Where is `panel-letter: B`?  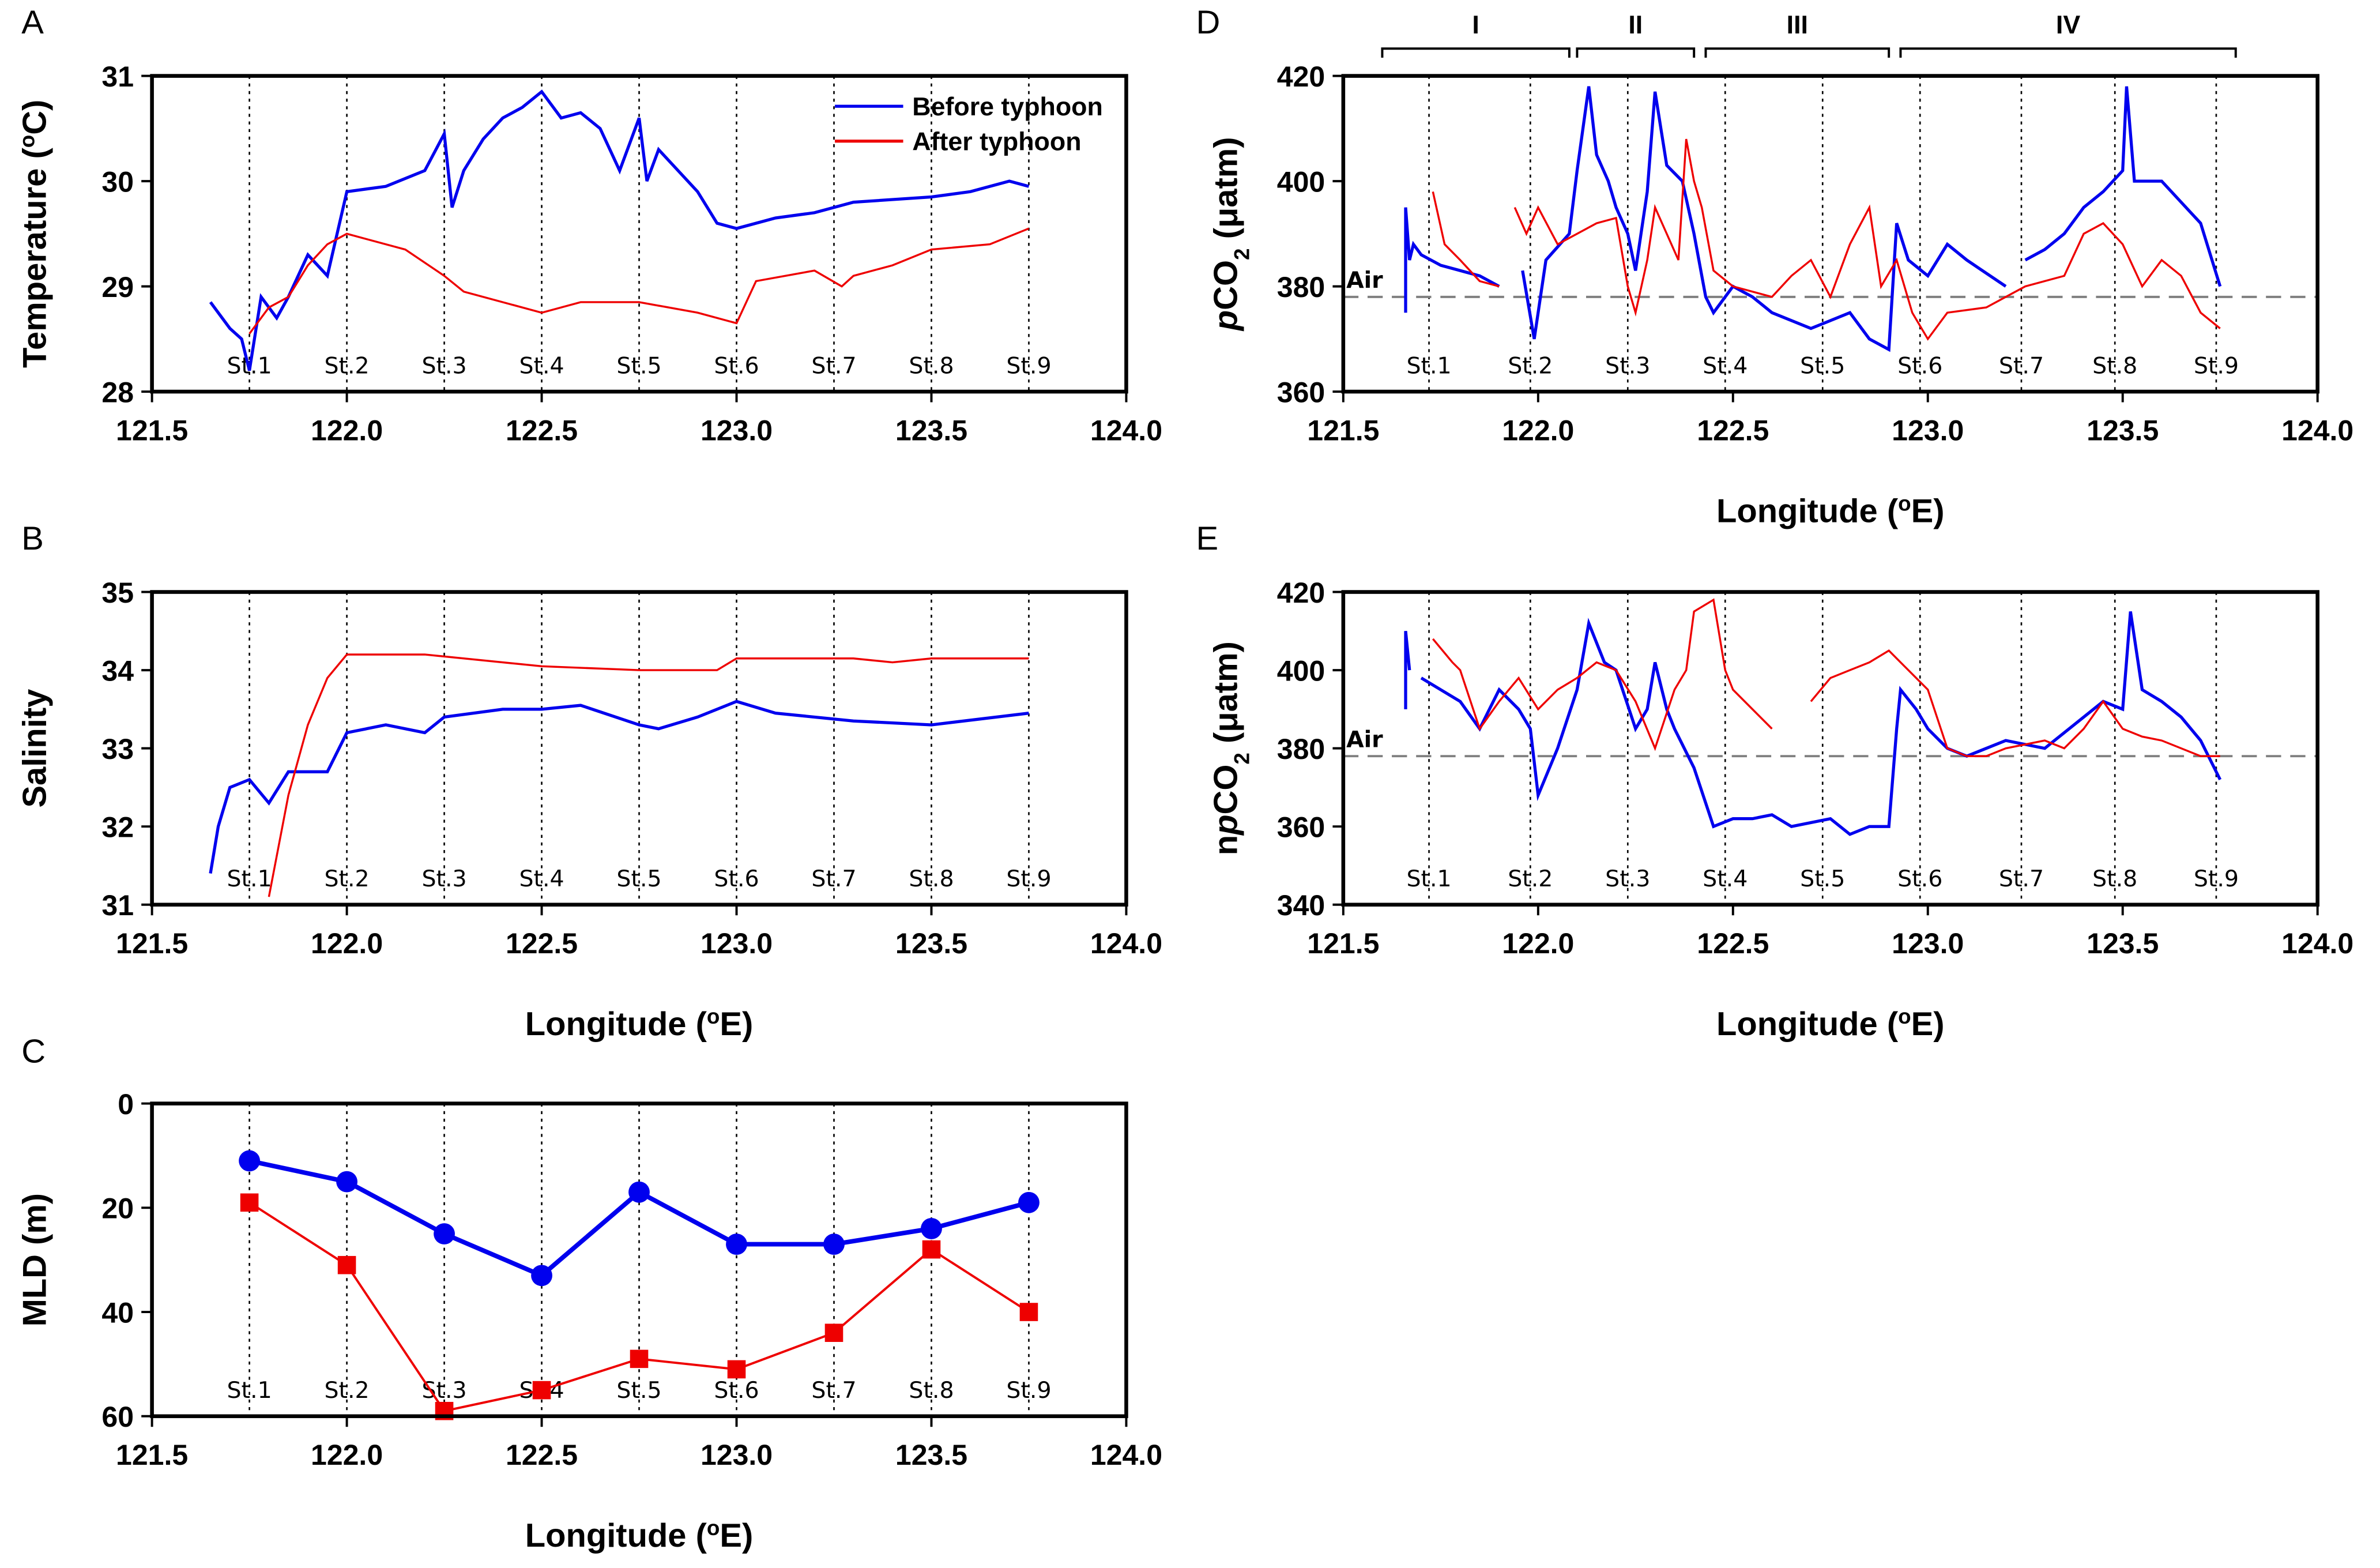
panel-letter: B is located at coordinates (32, 538).